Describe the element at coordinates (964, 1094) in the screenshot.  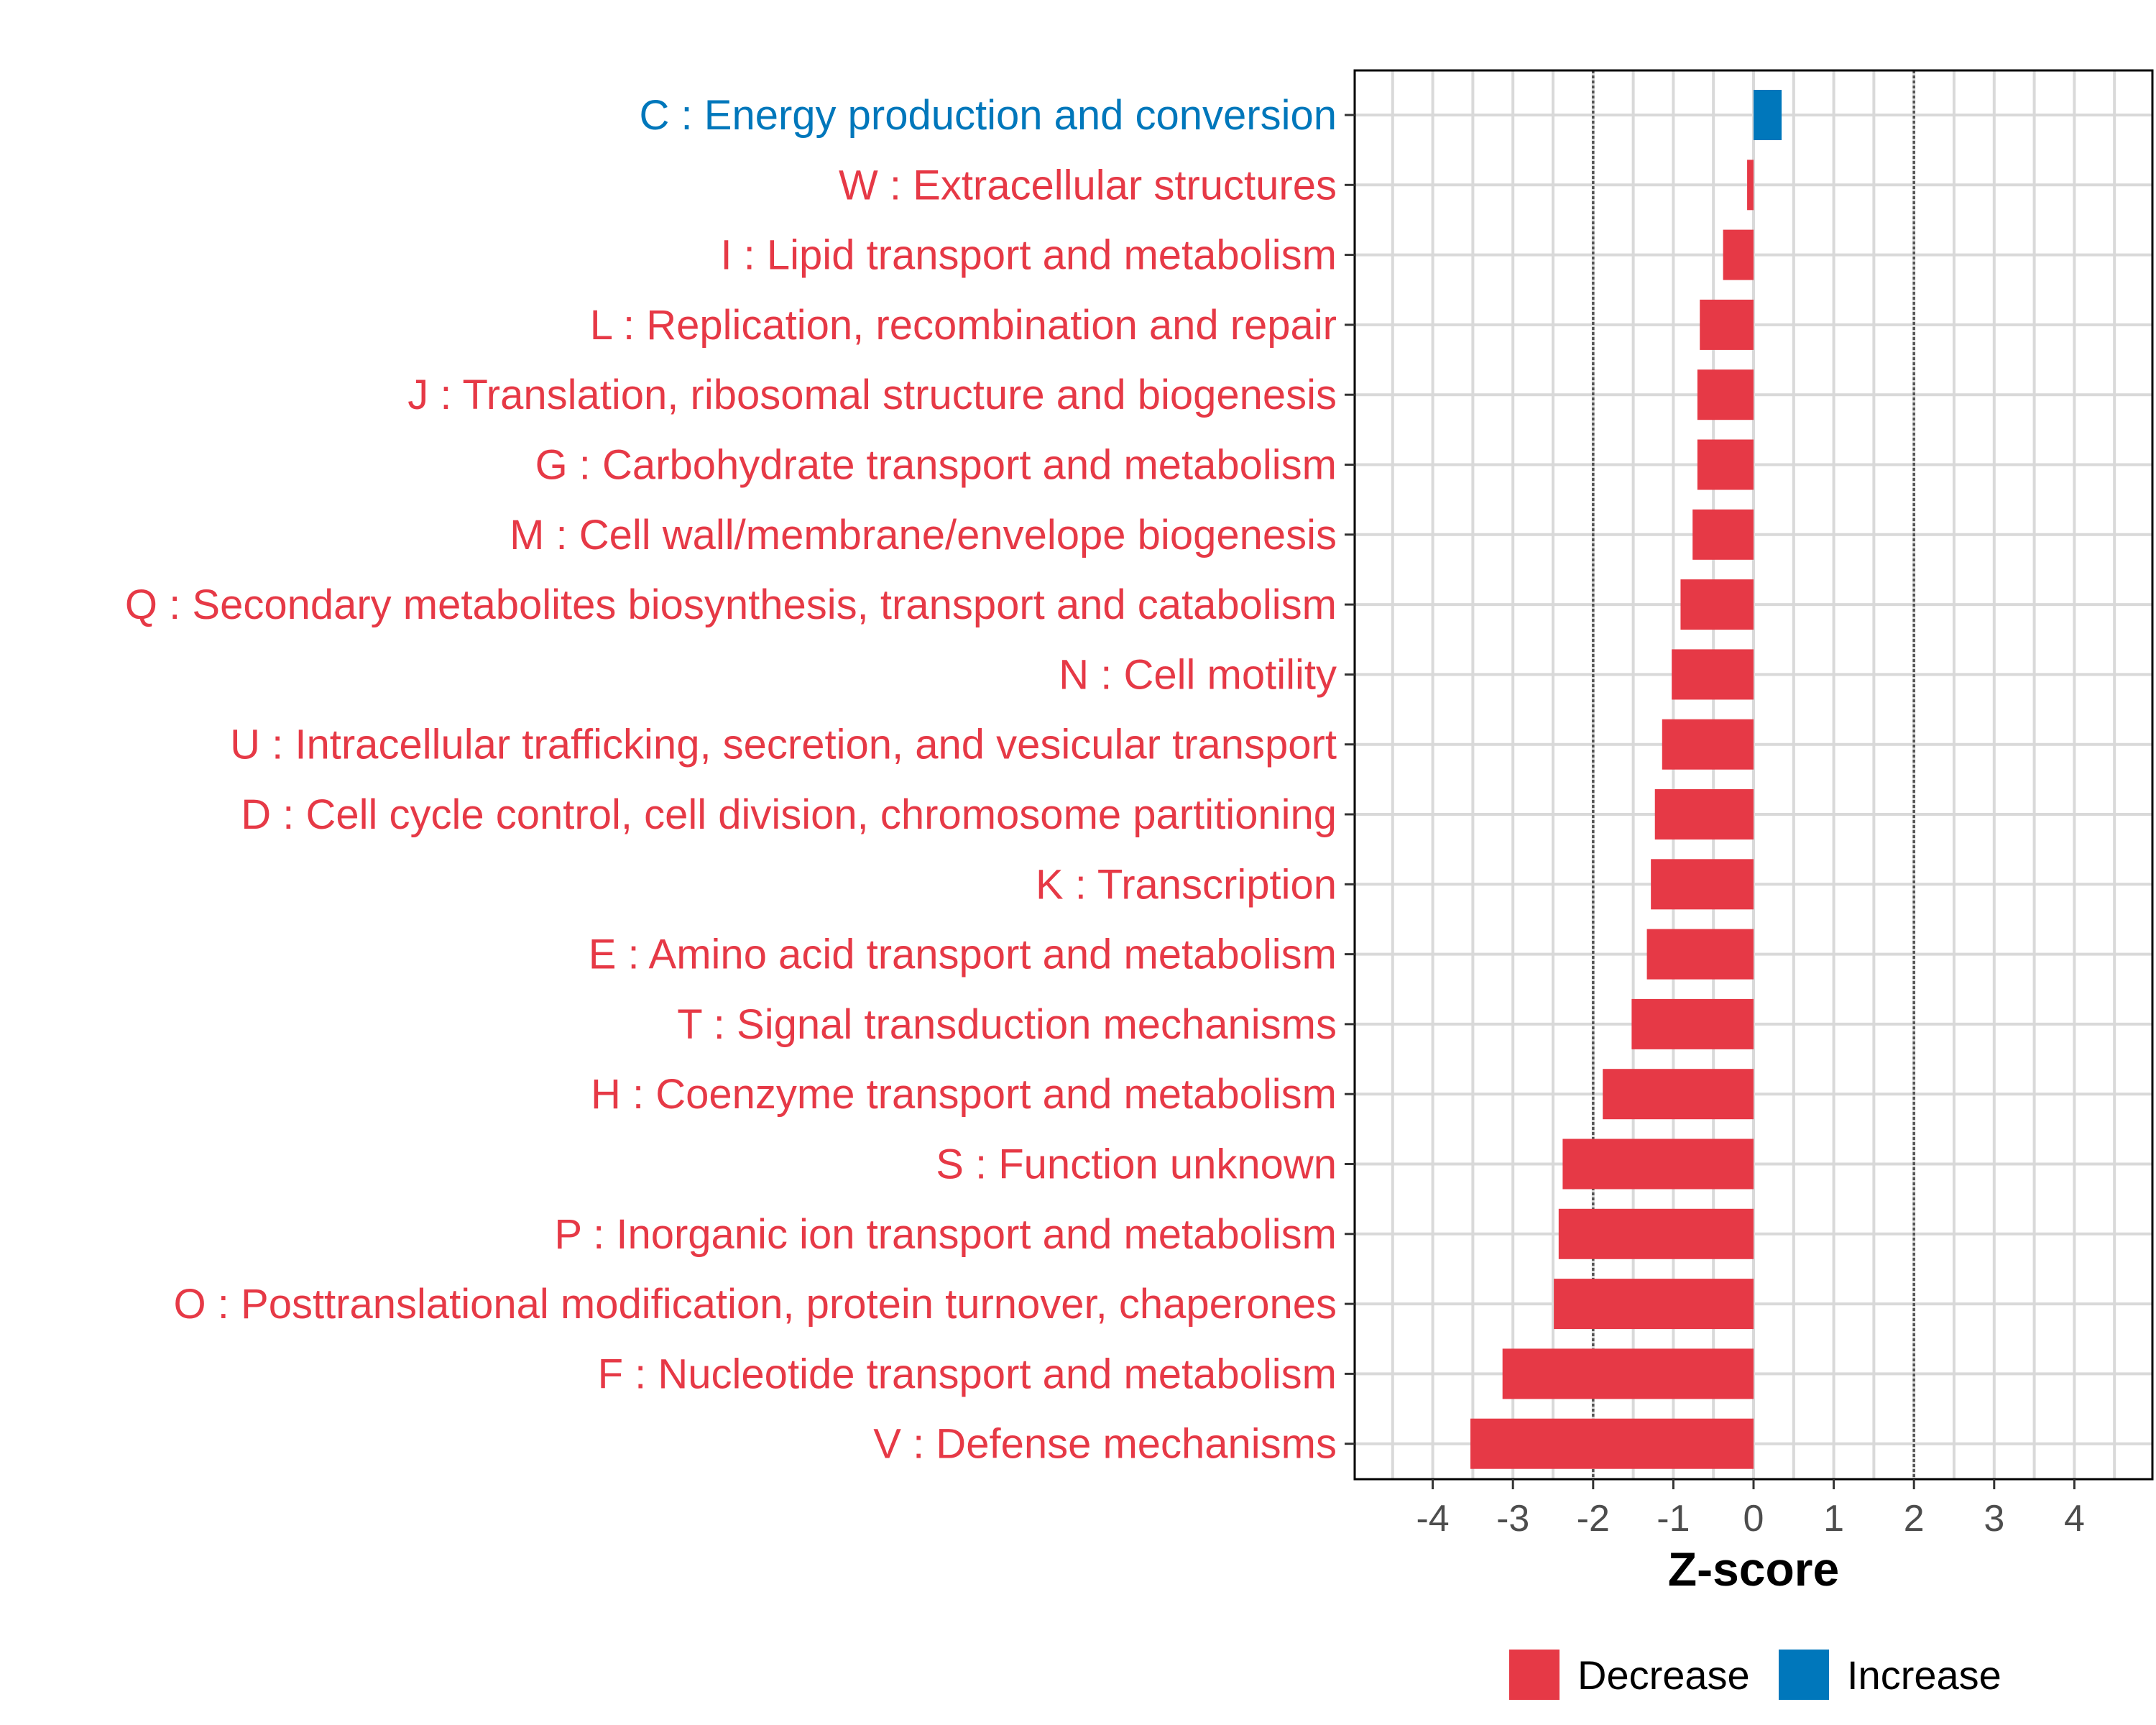
I see `category-label: H : Coenzyme transport and metabolism` at that location.